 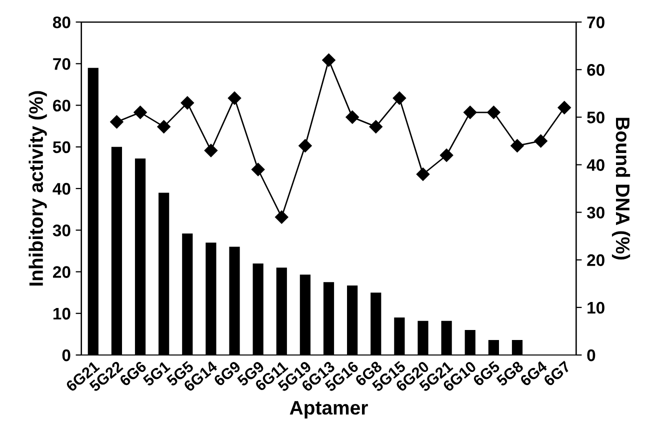 What do you see at coordinates (595, 118) in the screenshot?
I see `y2-tick-label: 50` at bounding box center [595, 118].